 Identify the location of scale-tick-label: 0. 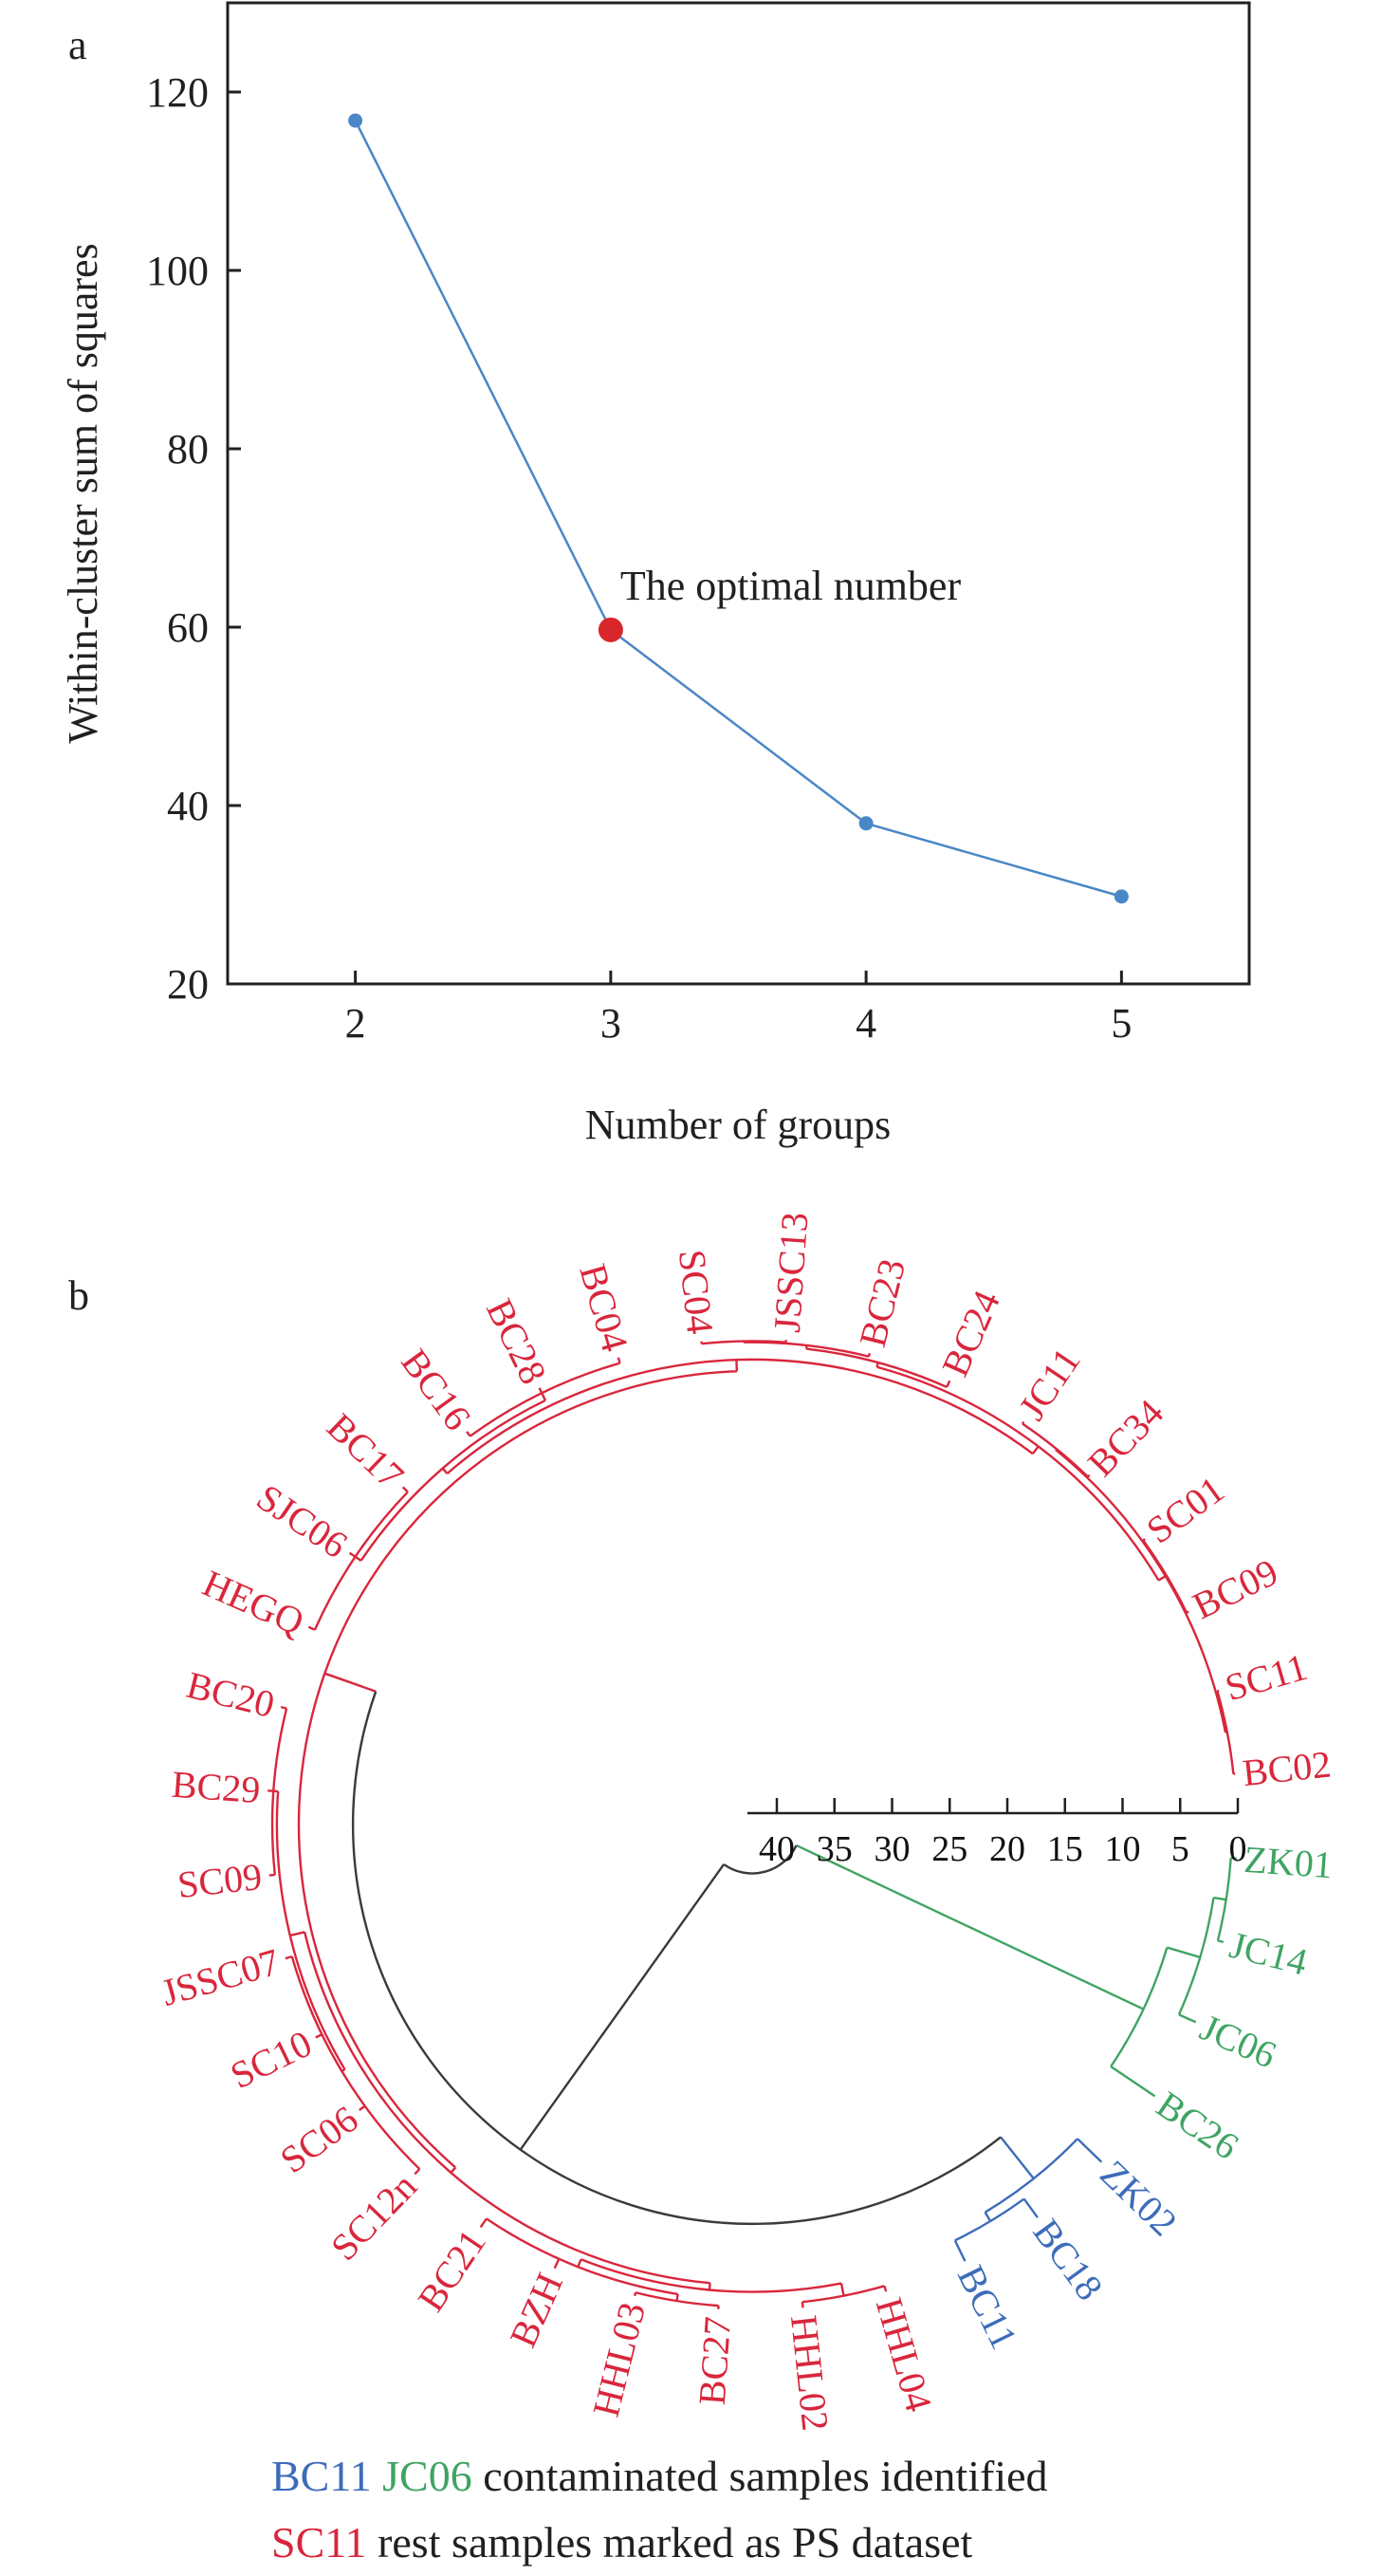
(1238, 1849).